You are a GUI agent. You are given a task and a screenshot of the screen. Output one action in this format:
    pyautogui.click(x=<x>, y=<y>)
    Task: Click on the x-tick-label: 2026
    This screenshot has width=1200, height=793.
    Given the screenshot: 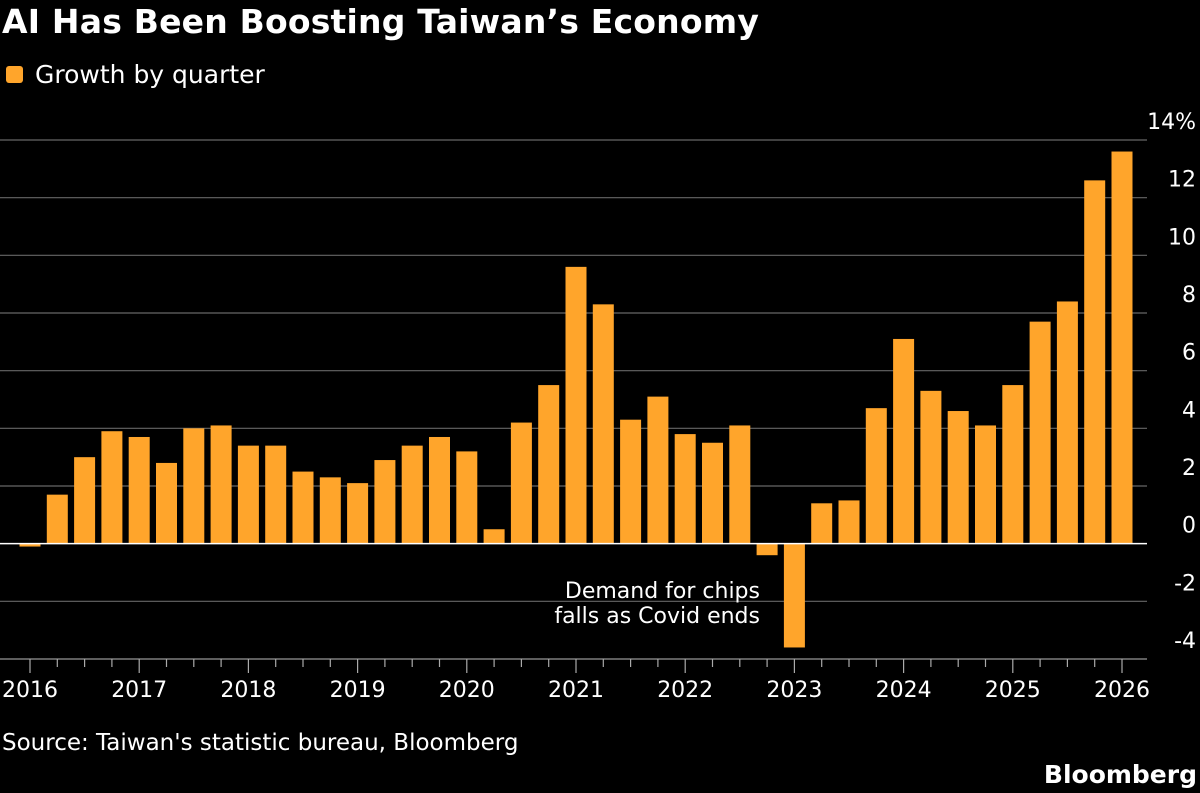 What is the action you would take?
    pyautogui.click(x=1122, y=690)
    